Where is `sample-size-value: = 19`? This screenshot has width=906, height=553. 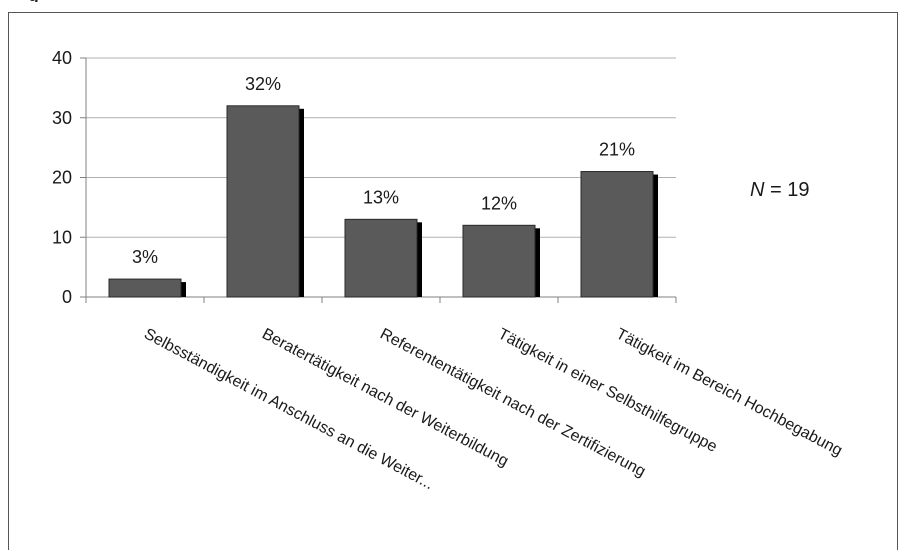 sample-size-value: = 19 is located at coordinates (786, 190).